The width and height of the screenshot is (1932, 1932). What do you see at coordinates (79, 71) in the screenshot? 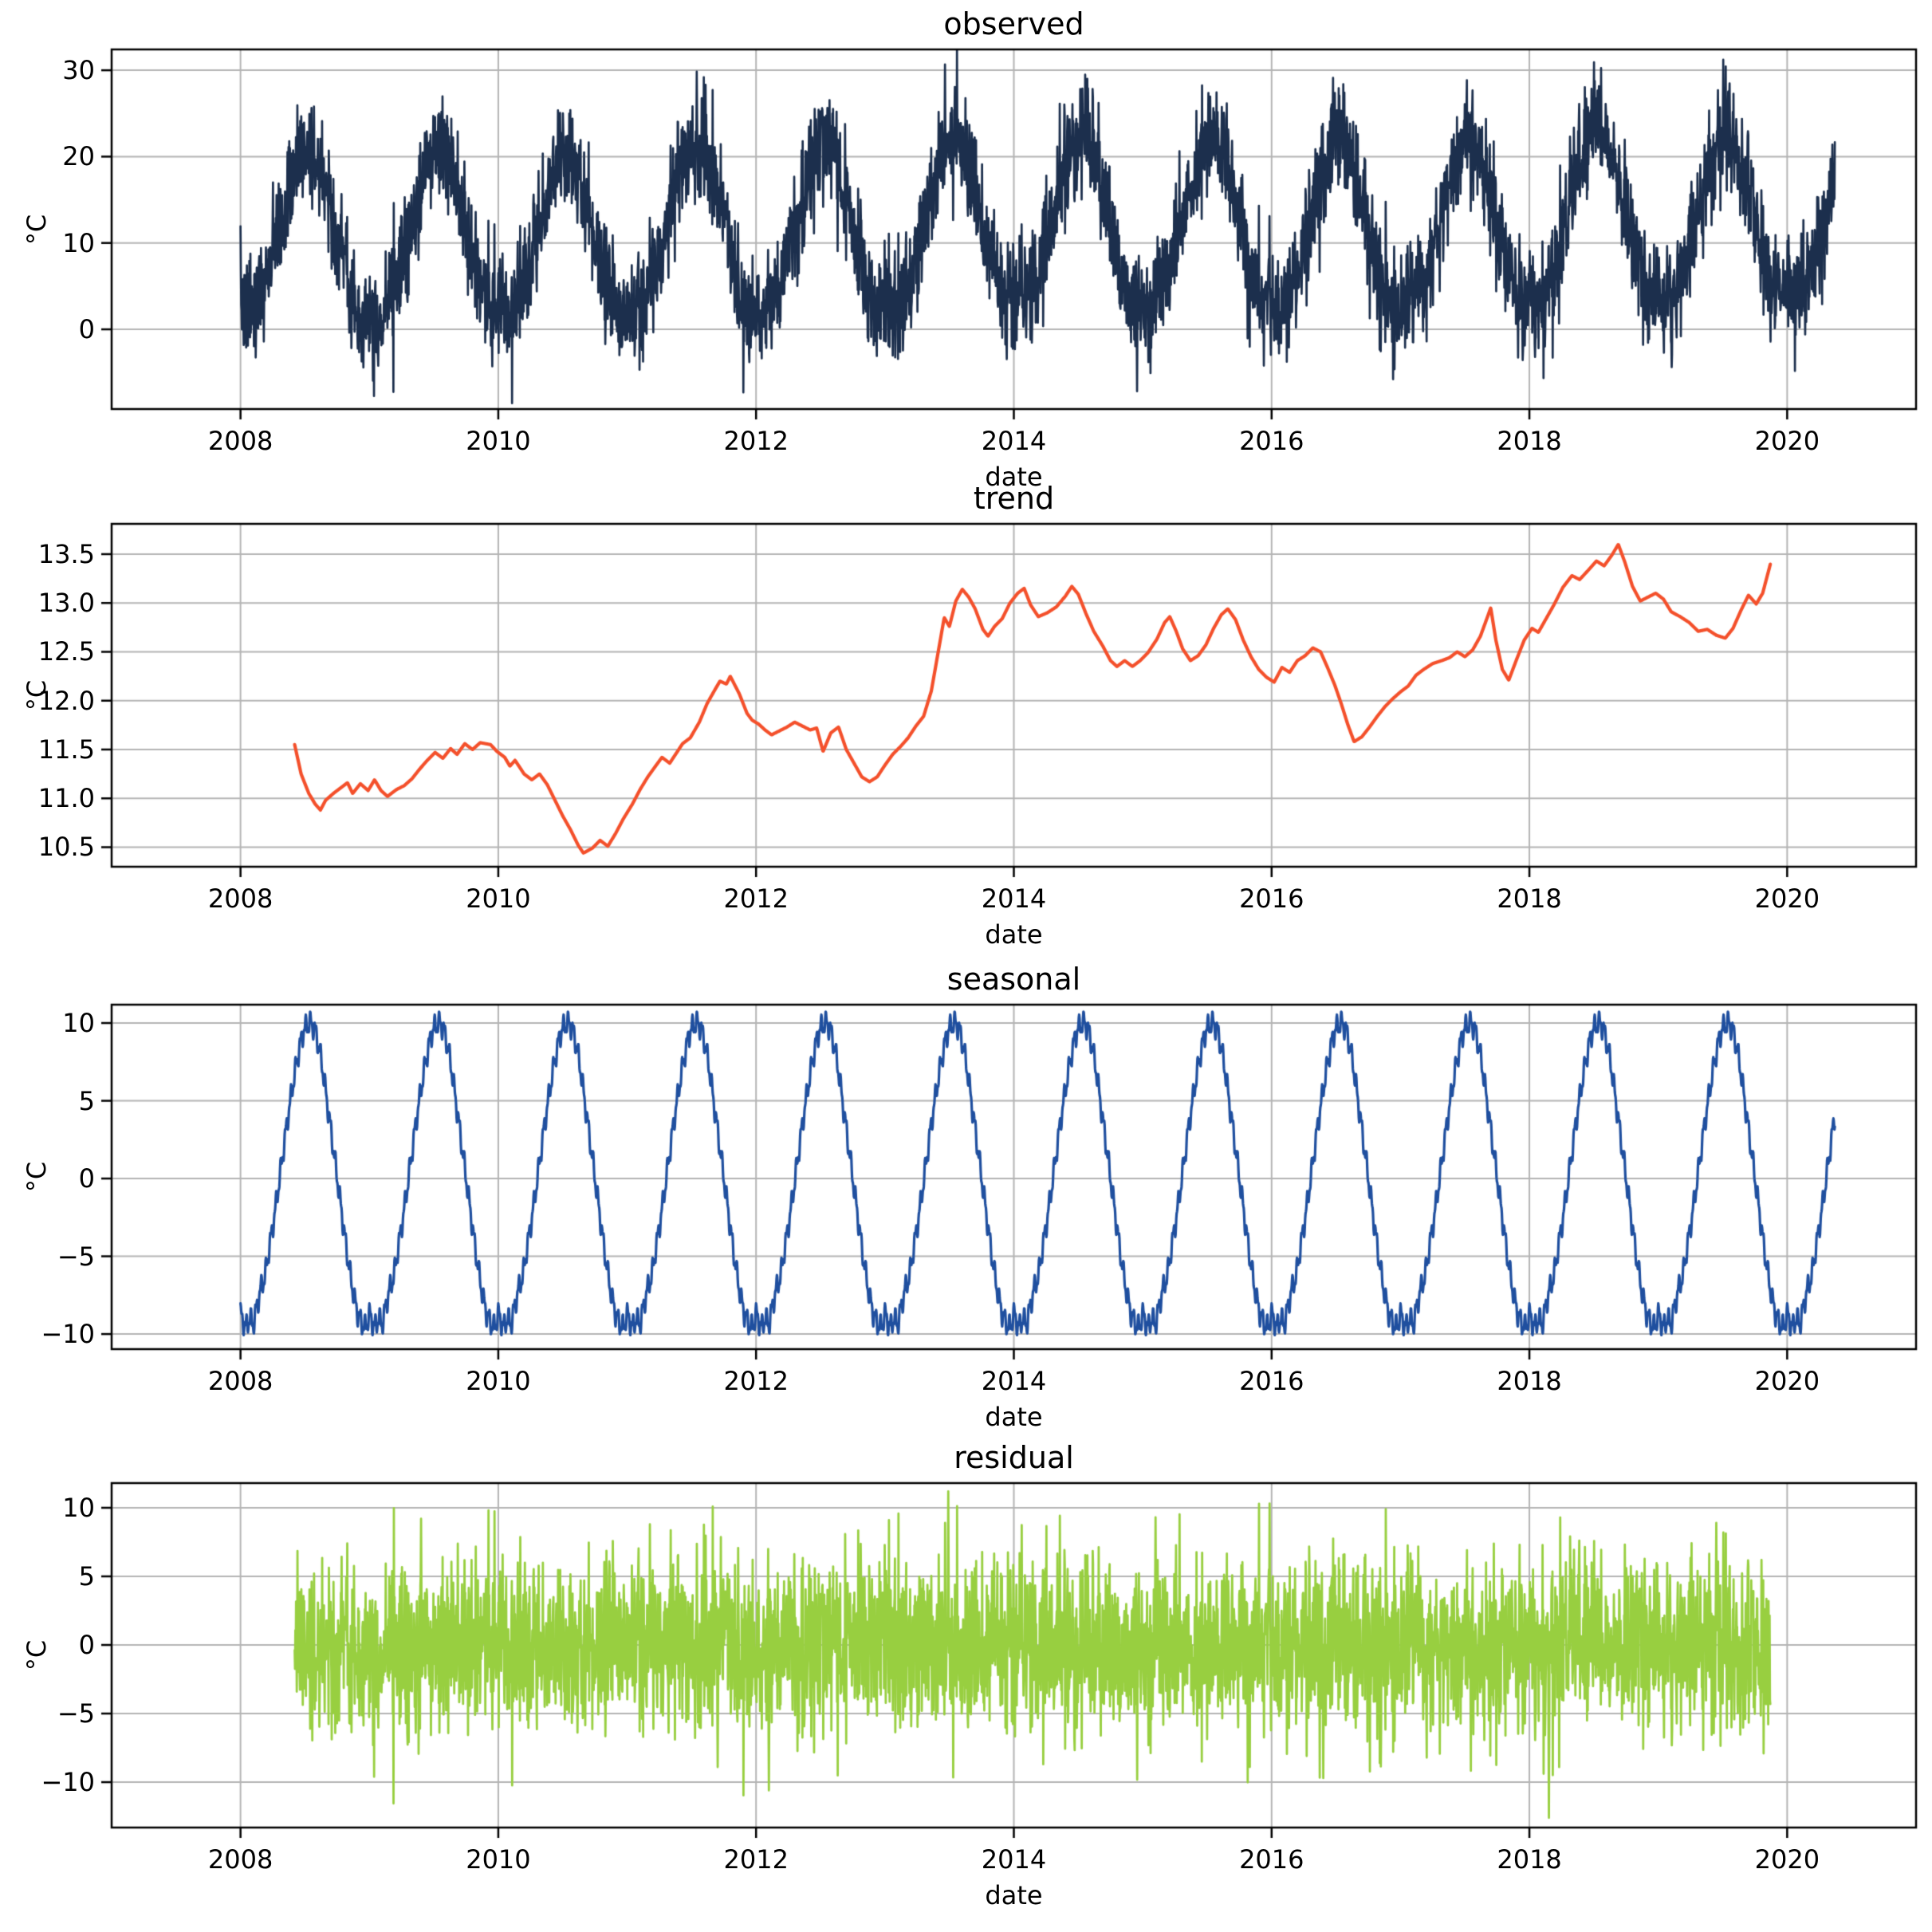
I see `y-tick-label: 30` at bounding box center [79, 71].